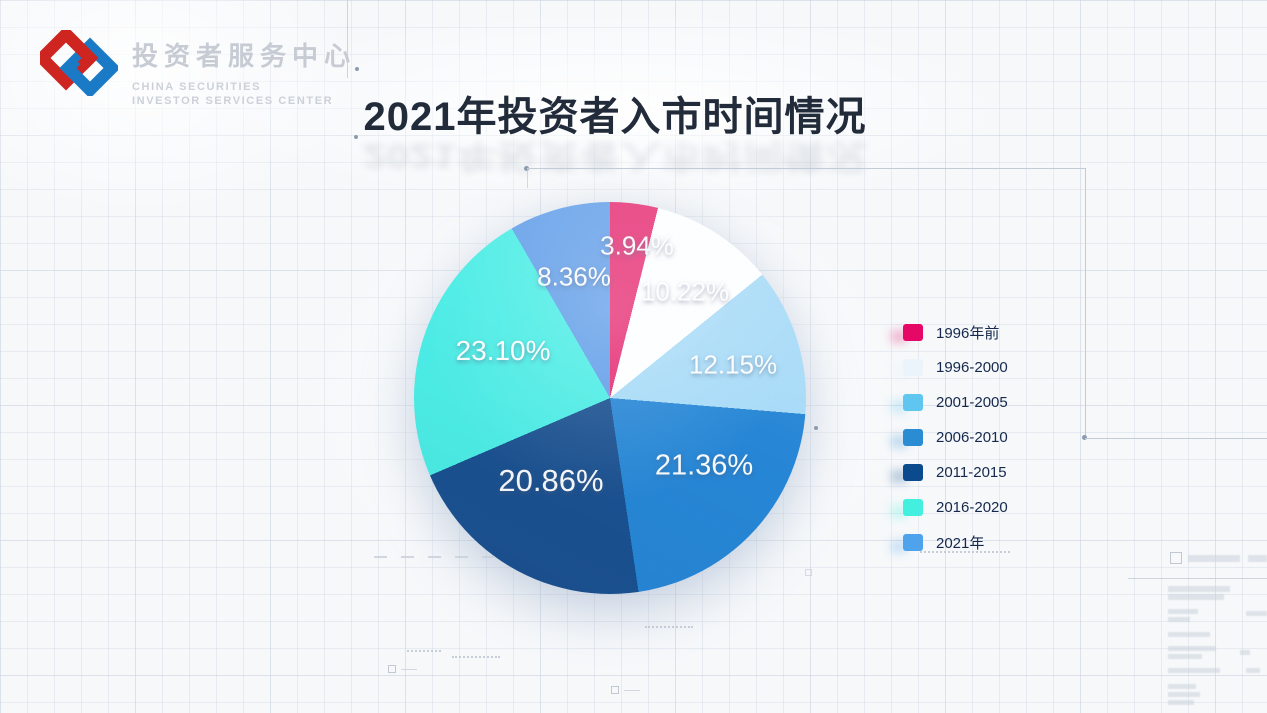  I want to click on page-title: 2021年投资者入市时间情况, so click(615, 117).